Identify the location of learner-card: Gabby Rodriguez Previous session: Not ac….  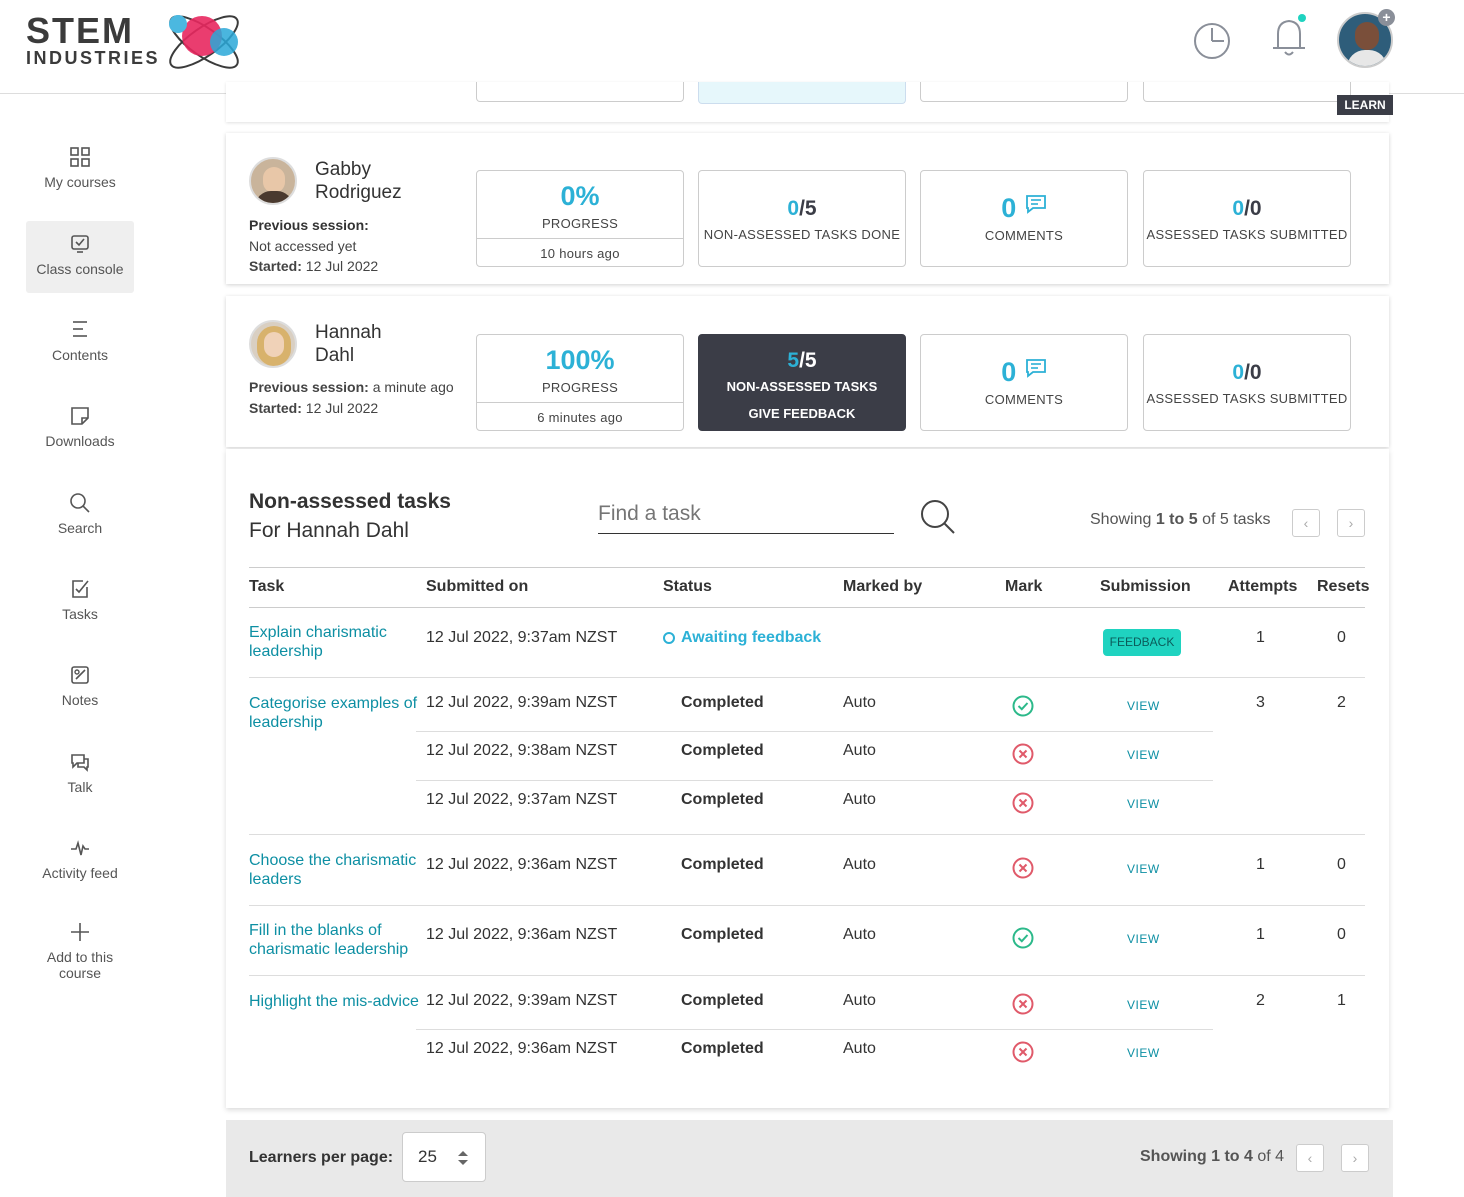
(807, 208).